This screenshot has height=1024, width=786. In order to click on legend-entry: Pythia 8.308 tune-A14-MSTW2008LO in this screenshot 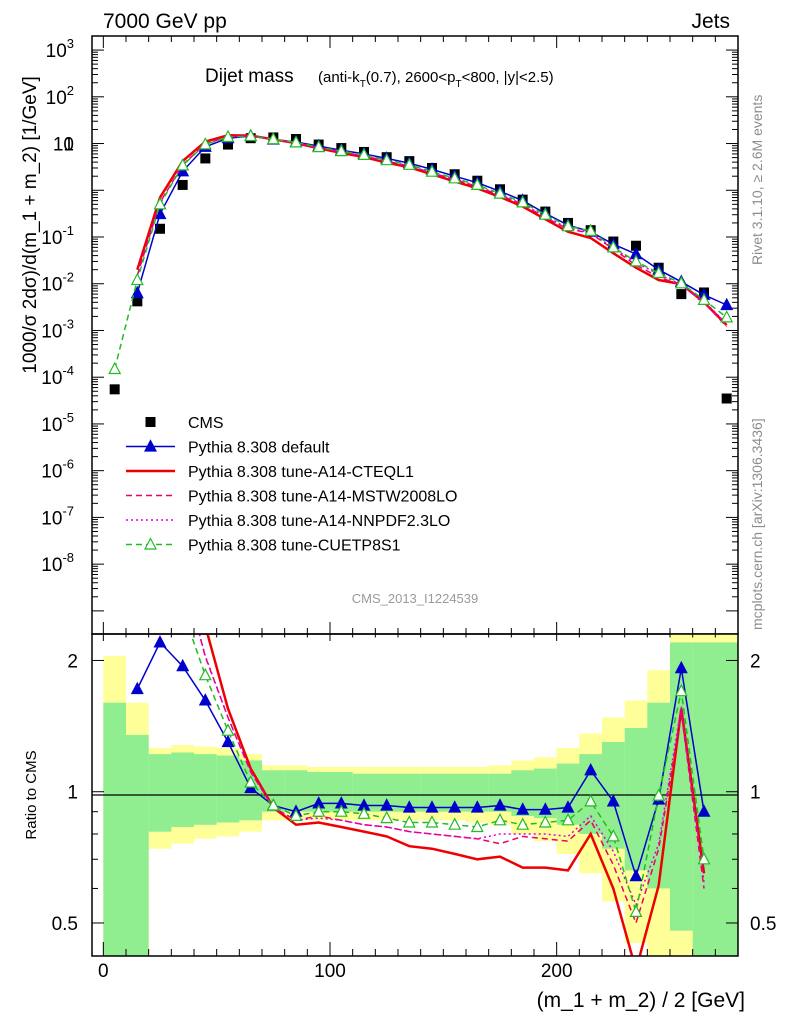, I will do `click(291, 497)`.